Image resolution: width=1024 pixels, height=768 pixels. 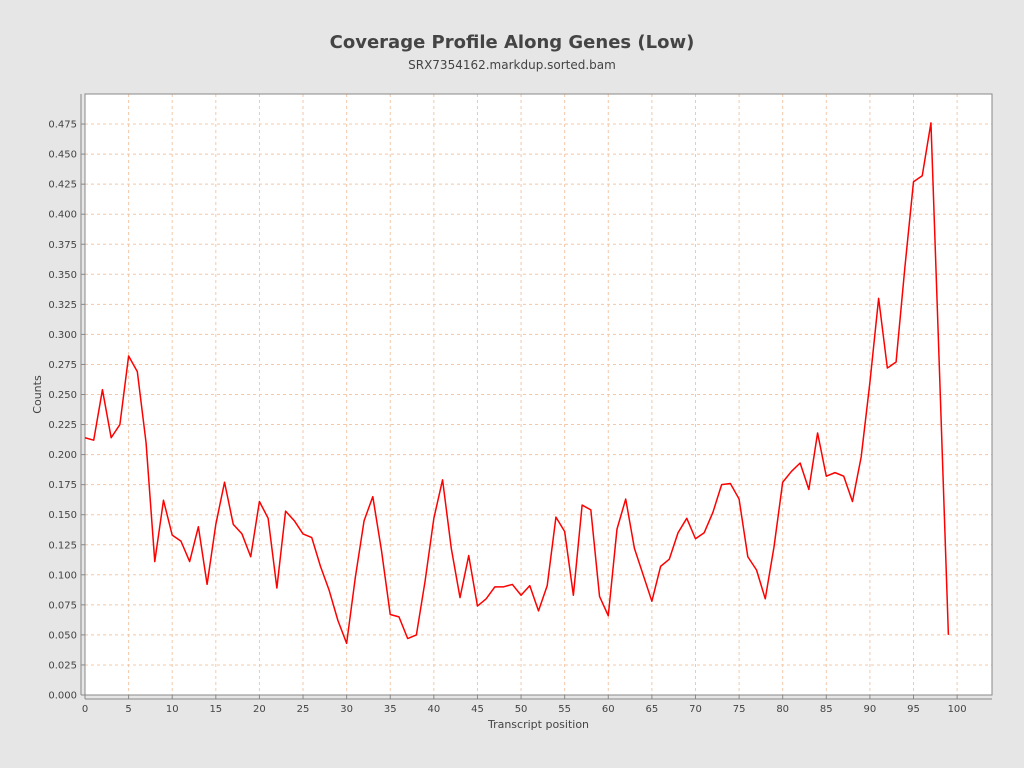 I want to click on y-tick-label: 0.375, so click(x=62, y=245).